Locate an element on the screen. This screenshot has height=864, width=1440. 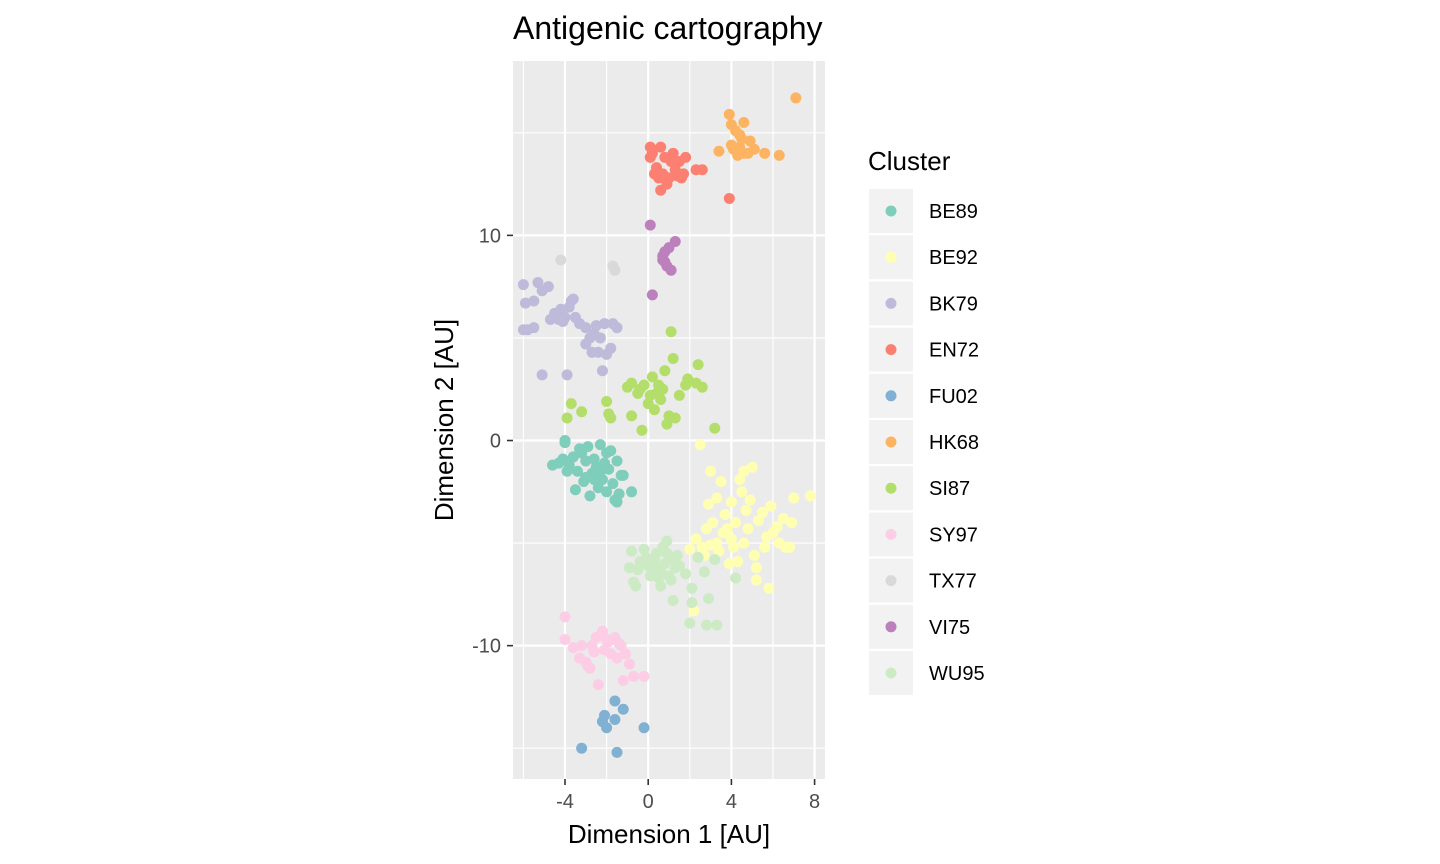
point-tx77 is located at coordinates (615, 270).